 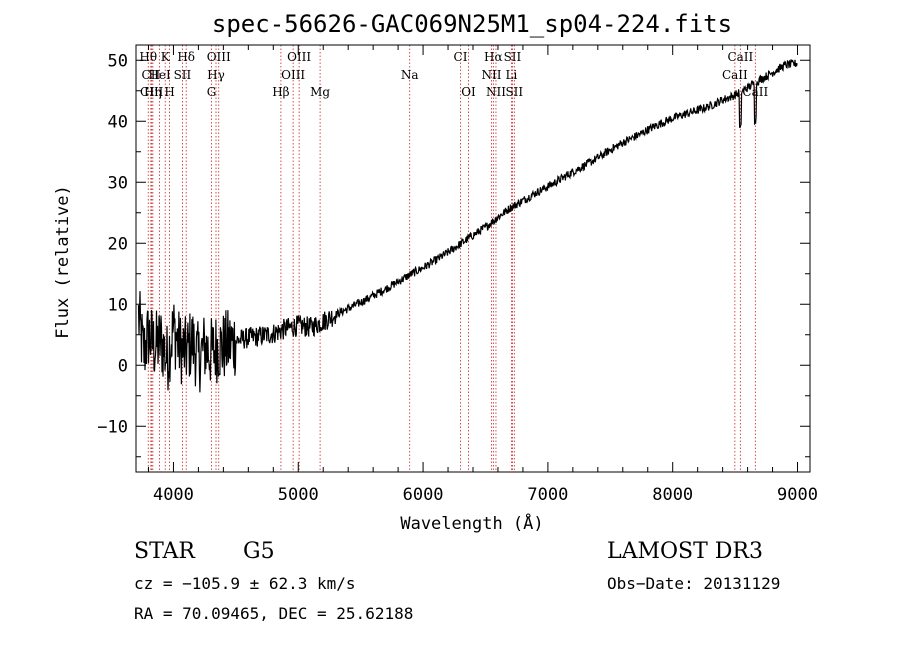 What do you see at coordinates (173, 495) in the screenshot?
I see `x-tick-label: 4000` at bounding box center [173, 495].